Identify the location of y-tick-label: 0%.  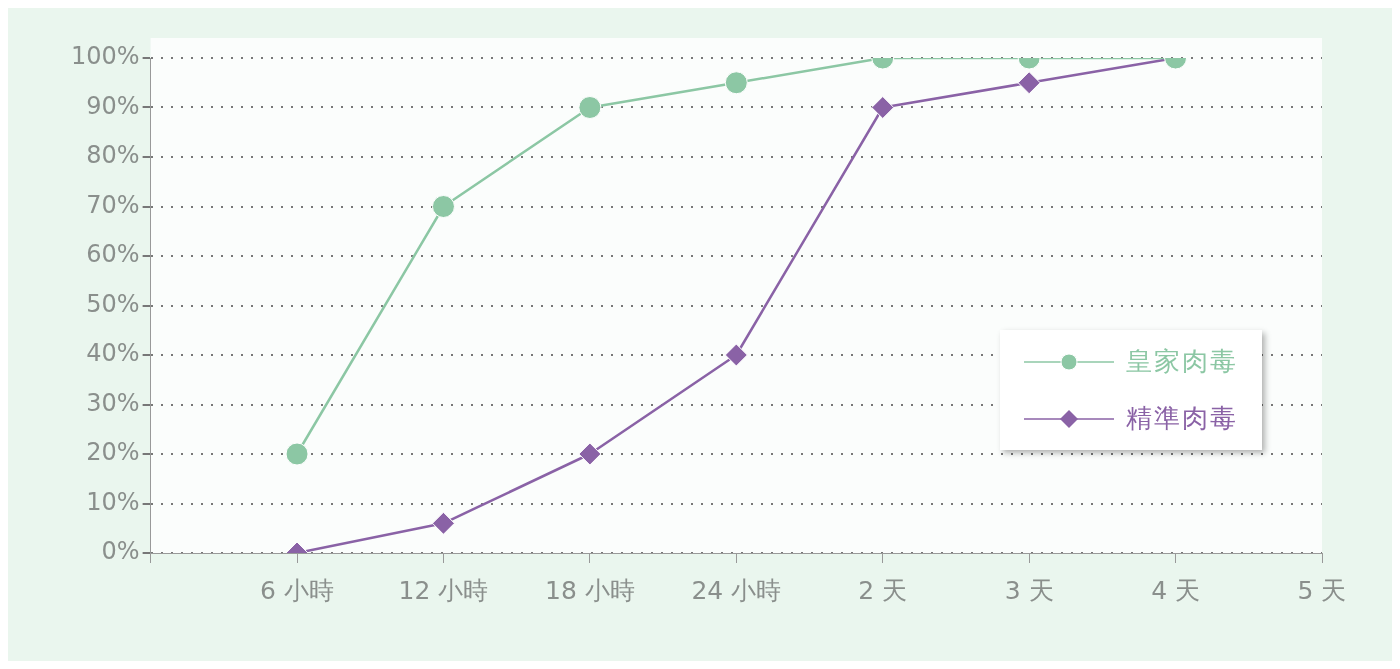
(120, 551).